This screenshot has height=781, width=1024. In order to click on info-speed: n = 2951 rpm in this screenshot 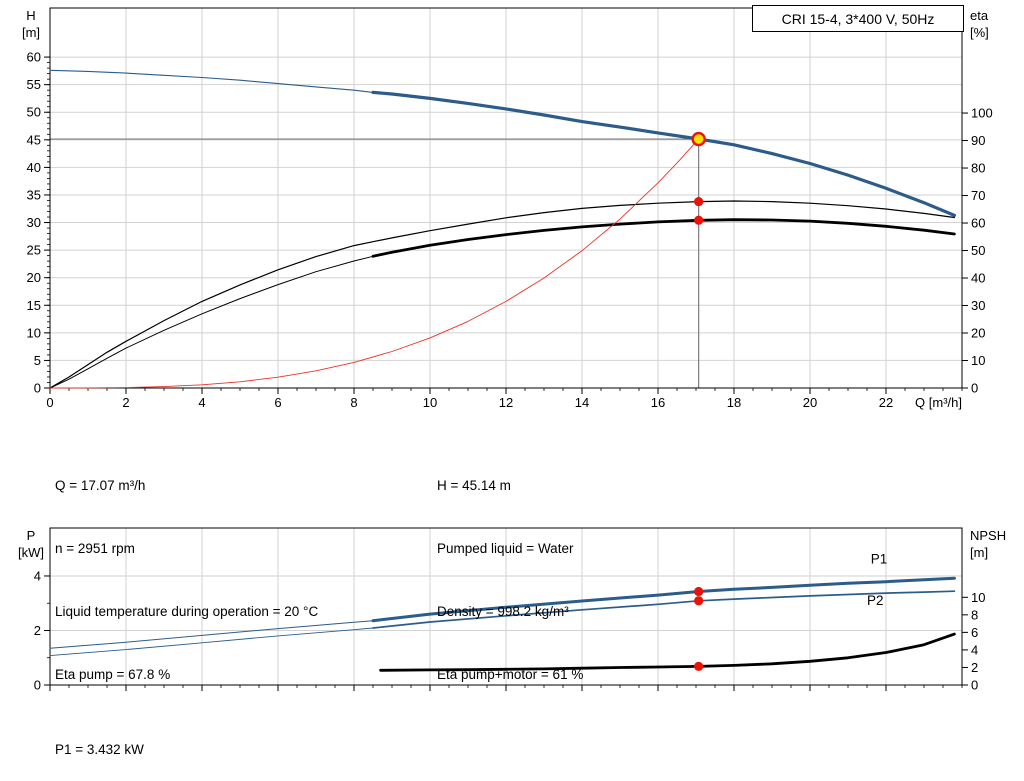, I will do `click(95, 548)`.